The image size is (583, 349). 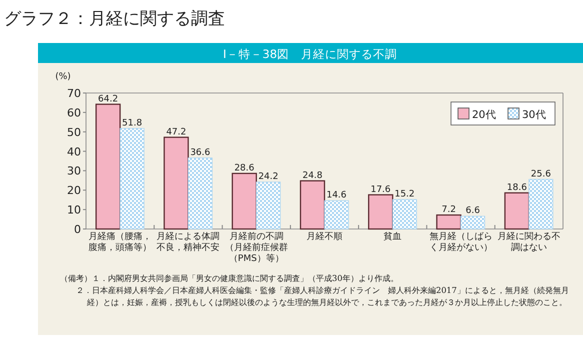 I want to click on data-label: 28.6, so click(x=244, y=168).